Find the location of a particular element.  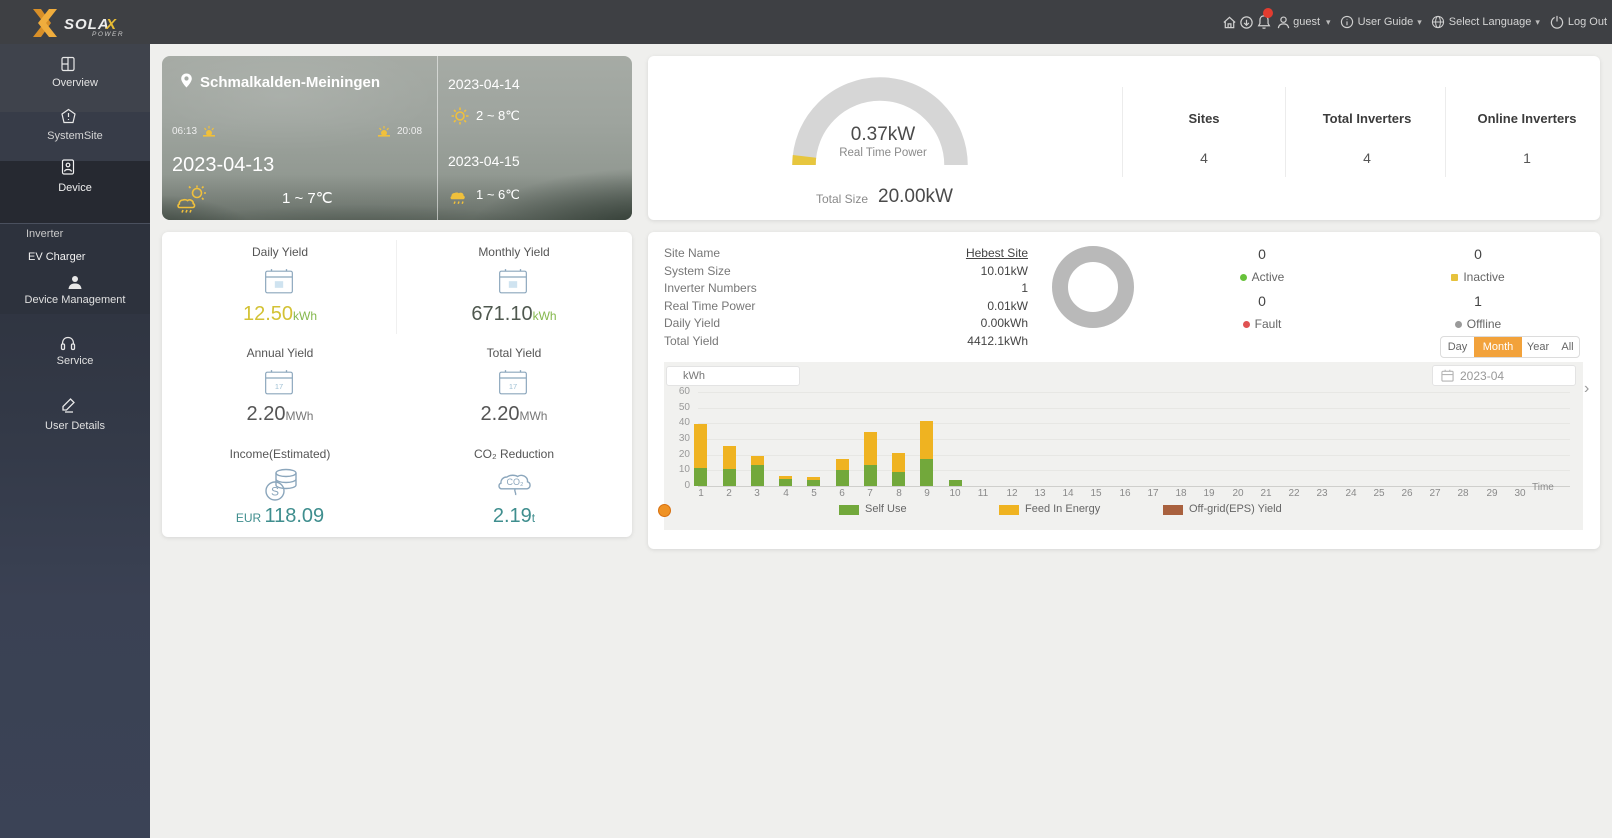

svg-text: POWER is located at coordinates (108, 34).